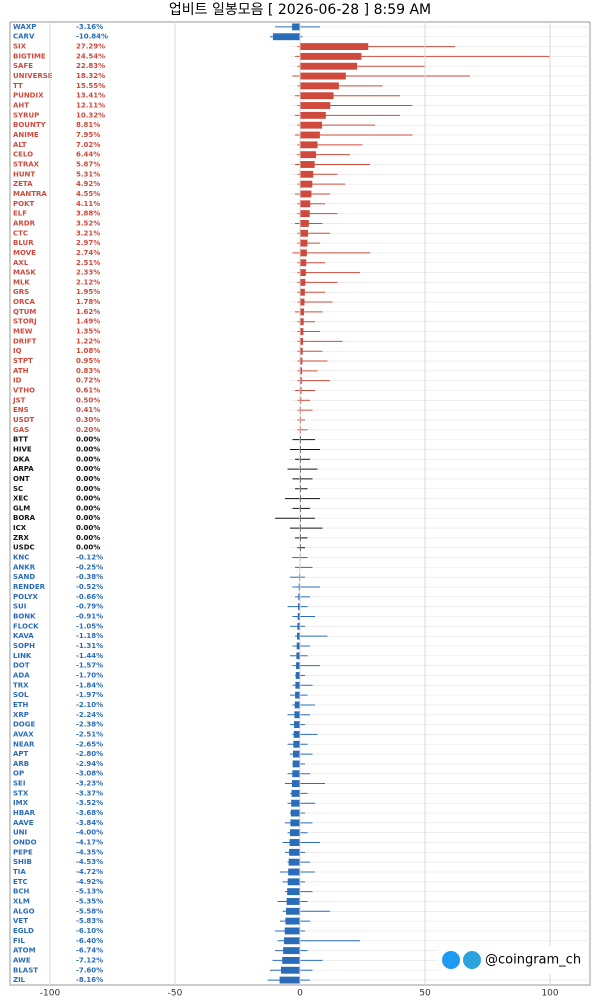  What do you see at coordinates (89, 617) in the screenshot?
I see `change-label: -0.91%` at bounding box center [89, 617].